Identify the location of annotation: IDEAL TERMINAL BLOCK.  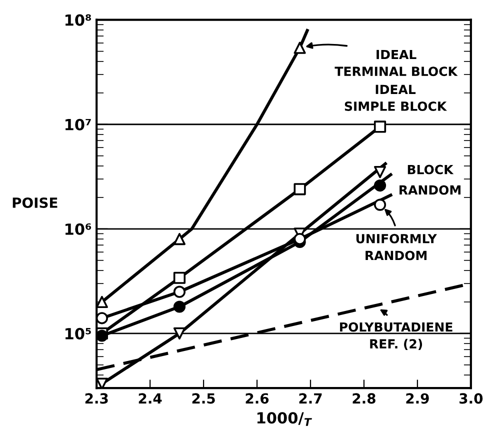
(396, 63).